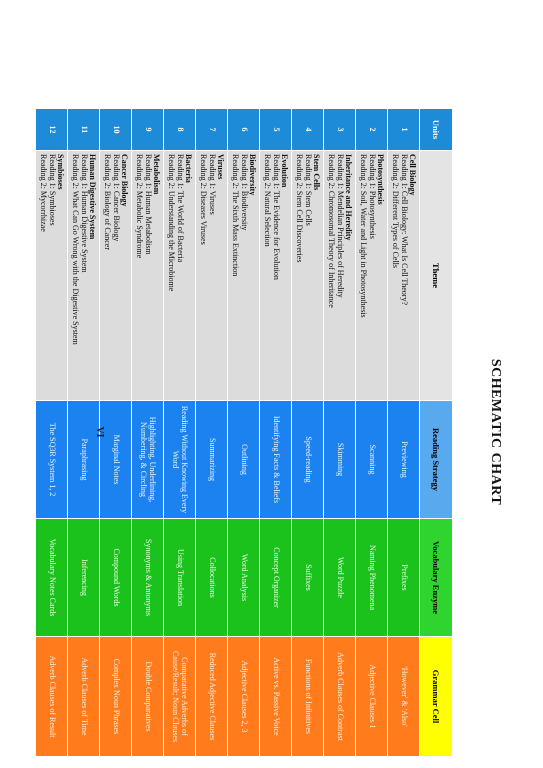  I want to click on vocabulary-enzyme-cell: Suffixes, so click(307, 577).